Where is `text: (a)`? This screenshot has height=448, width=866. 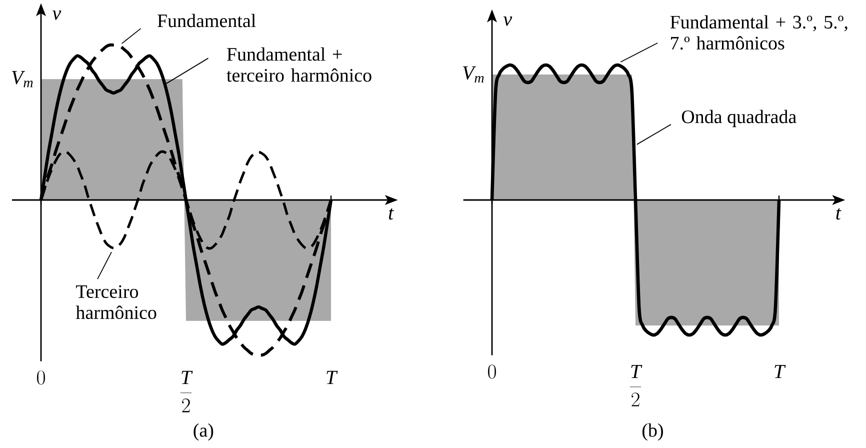 text: (a) is located at coordinates (204, 432).